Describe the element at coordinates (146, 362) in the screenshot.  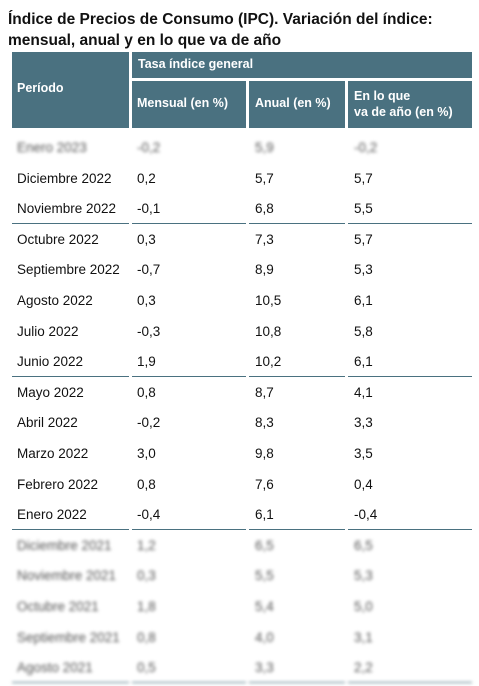
I see `cell-mensual: 1,9` at that location.